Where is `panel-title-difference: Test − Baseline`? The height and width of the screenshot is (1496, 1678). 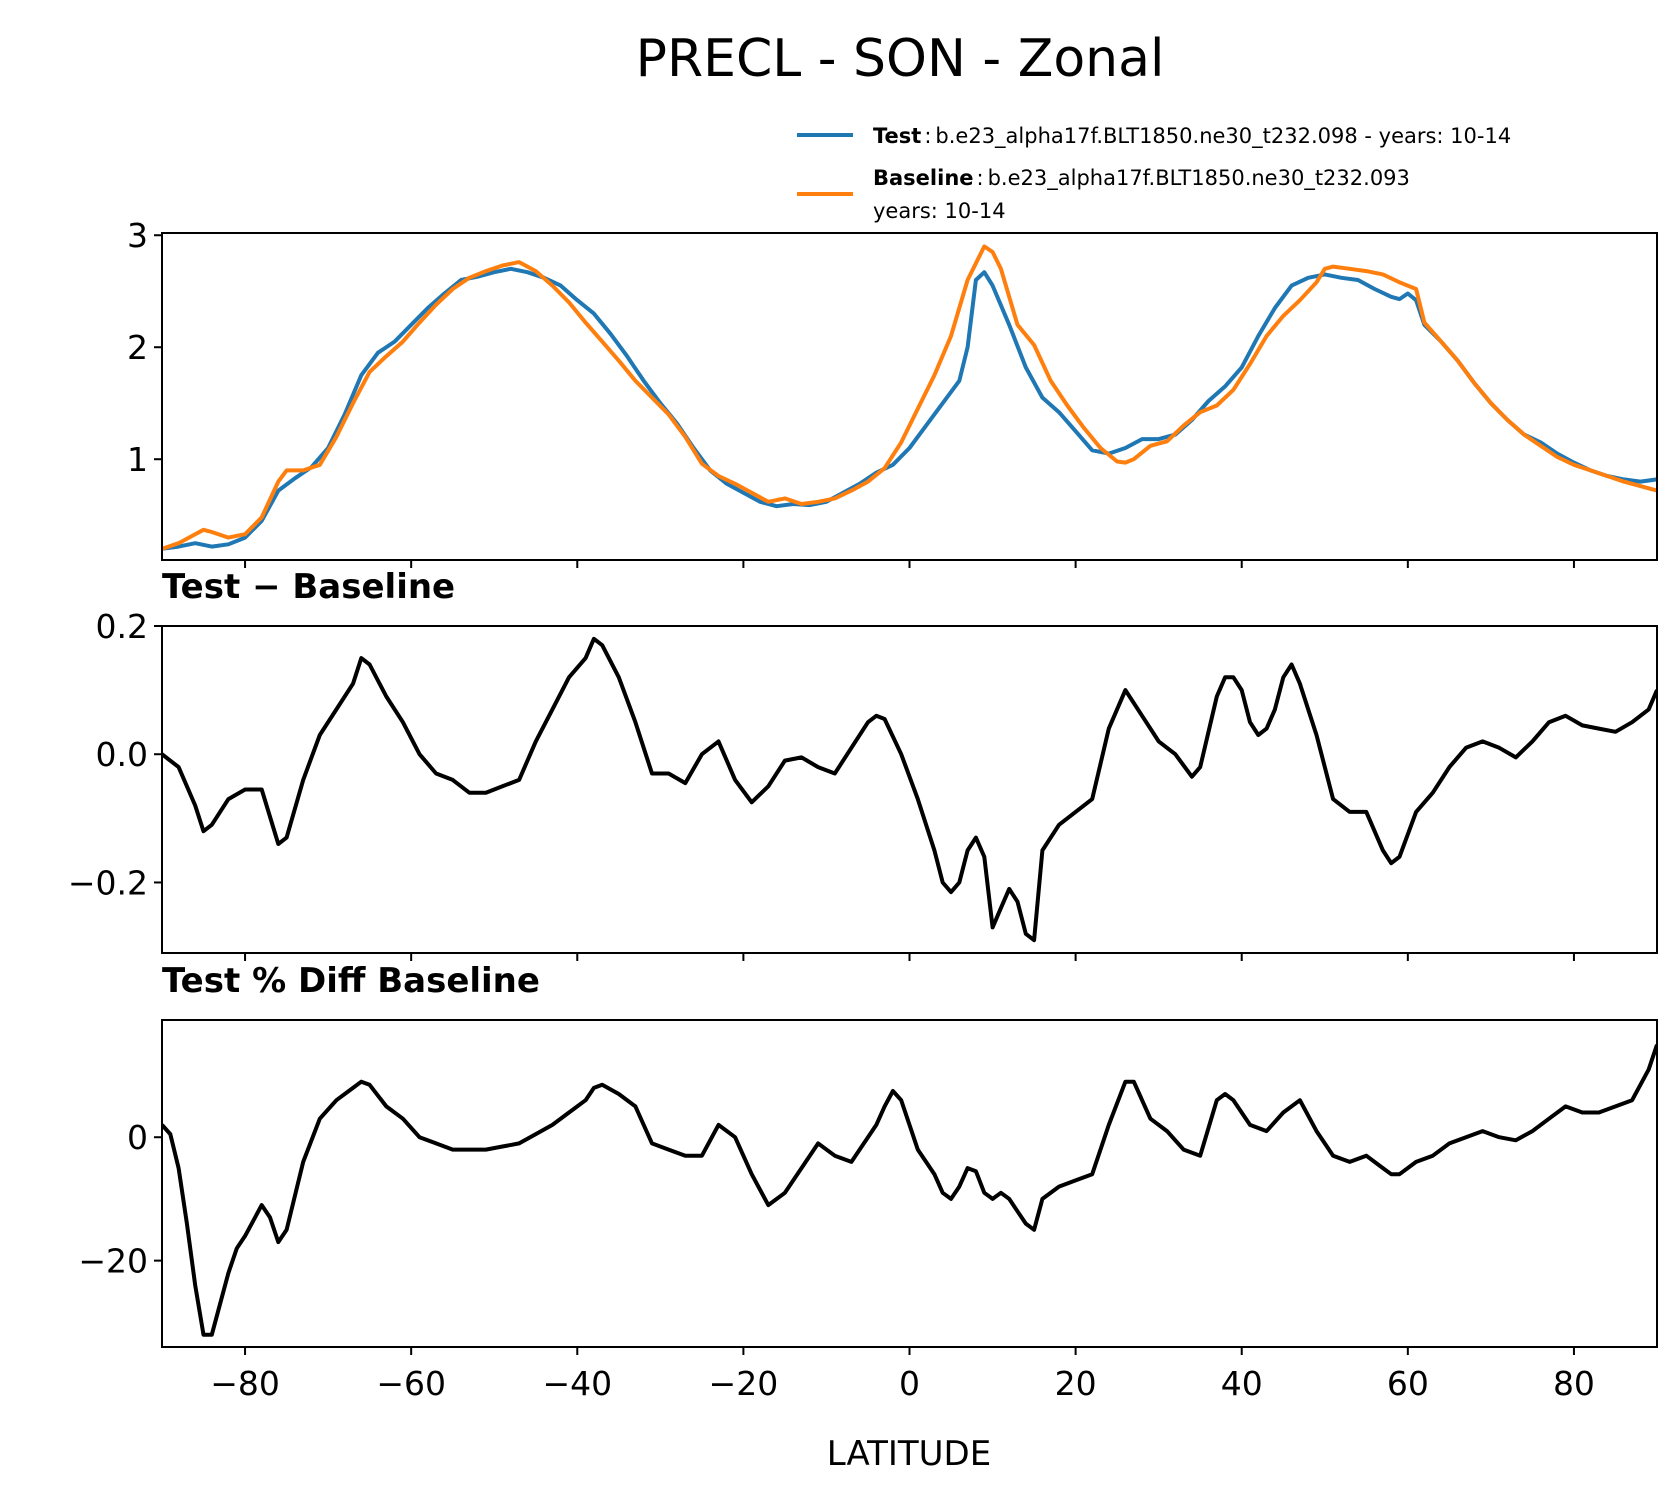 panel-title-difference: Test − Baseline is located at coordinates (308, 587).